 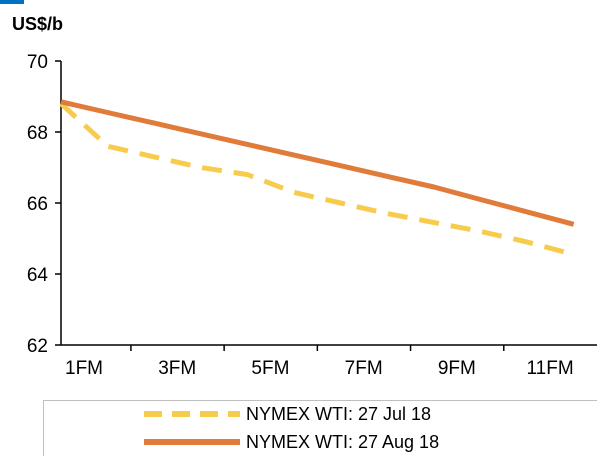 I want to click on y-tick-label: 70, so click(x=37, y=62).